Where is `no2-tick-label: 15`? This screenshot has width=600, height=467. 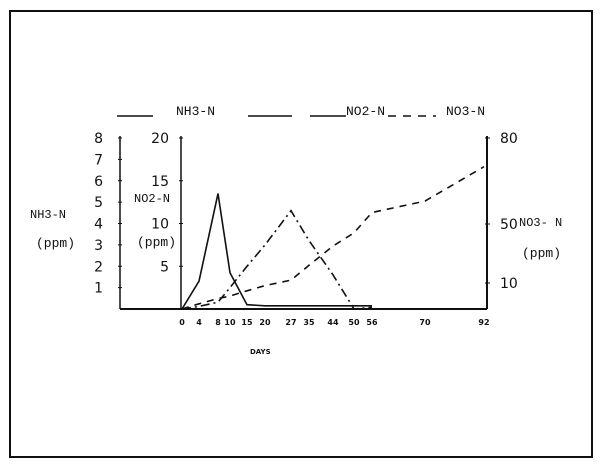 no2-tick-label: 15 is located at coordinates (160, 182).